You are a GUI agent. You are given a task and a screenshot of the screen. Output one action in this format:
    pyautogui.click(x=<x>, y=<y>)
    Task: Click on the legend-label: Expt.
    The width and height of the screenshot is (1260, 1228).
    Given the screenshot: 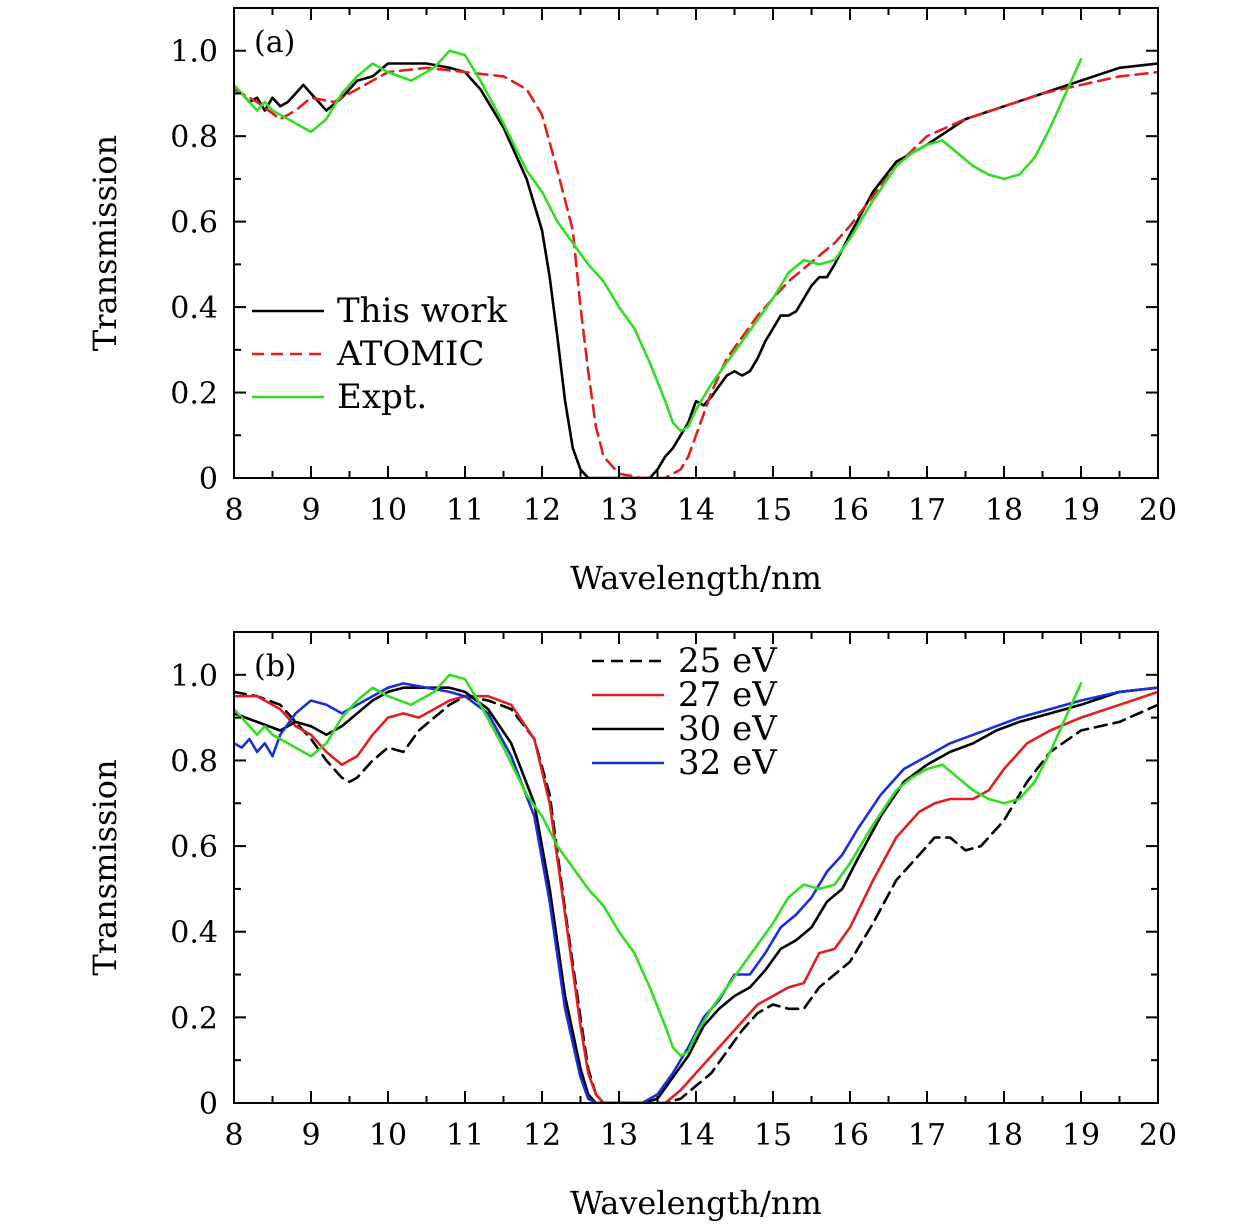 What is the action you would take?
    pyautogui.click(x=382, y=397)
    